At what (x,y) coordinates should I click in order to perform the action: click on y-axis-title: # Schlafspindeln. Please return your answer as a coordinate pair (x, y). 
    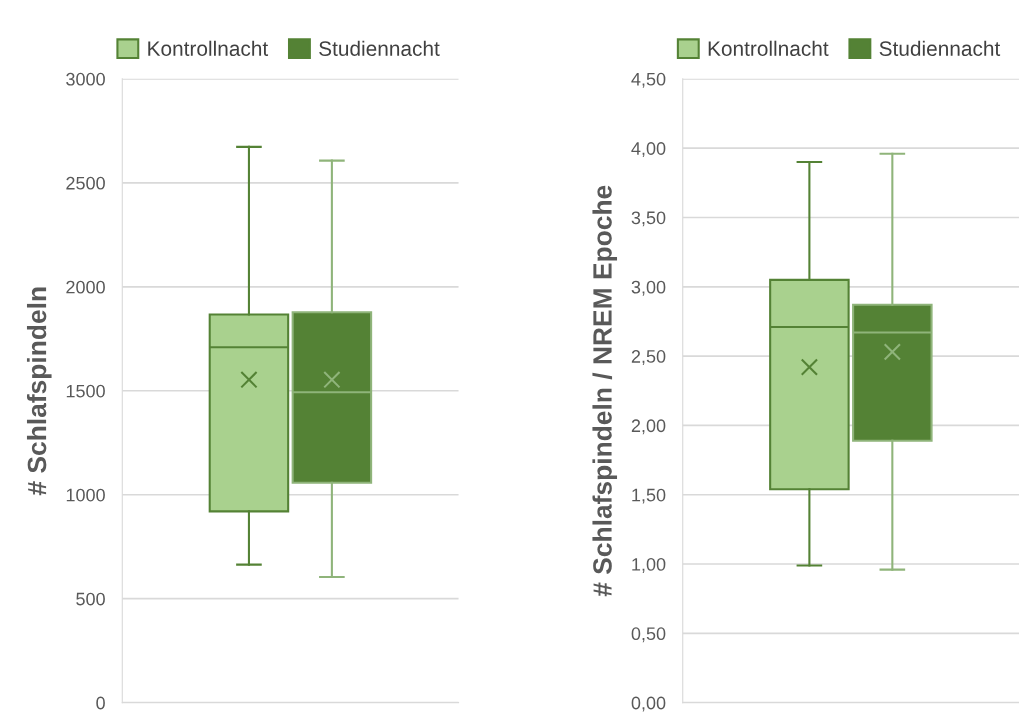
    Looking at the image, I should click on (39, 391).